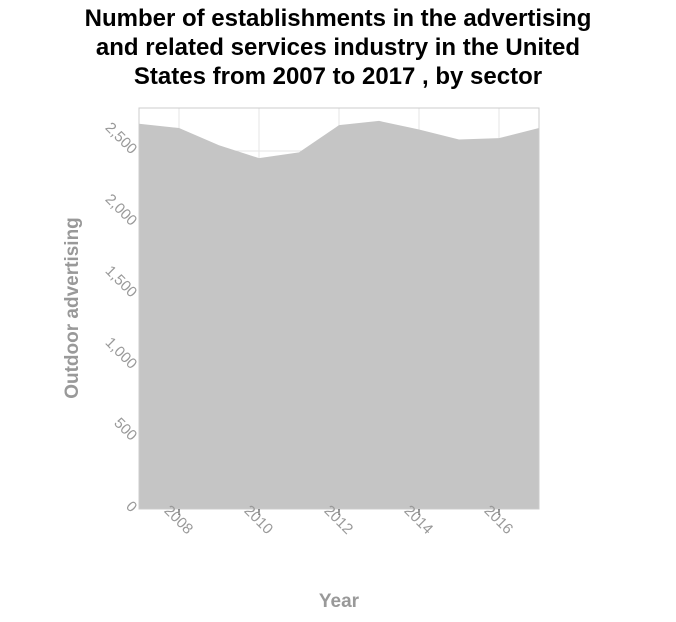  What do you see at coordinates (72, 308) in the screenshot?
I see `y-axis-title: Outdoor advertising` at bounding box center [72, 308].